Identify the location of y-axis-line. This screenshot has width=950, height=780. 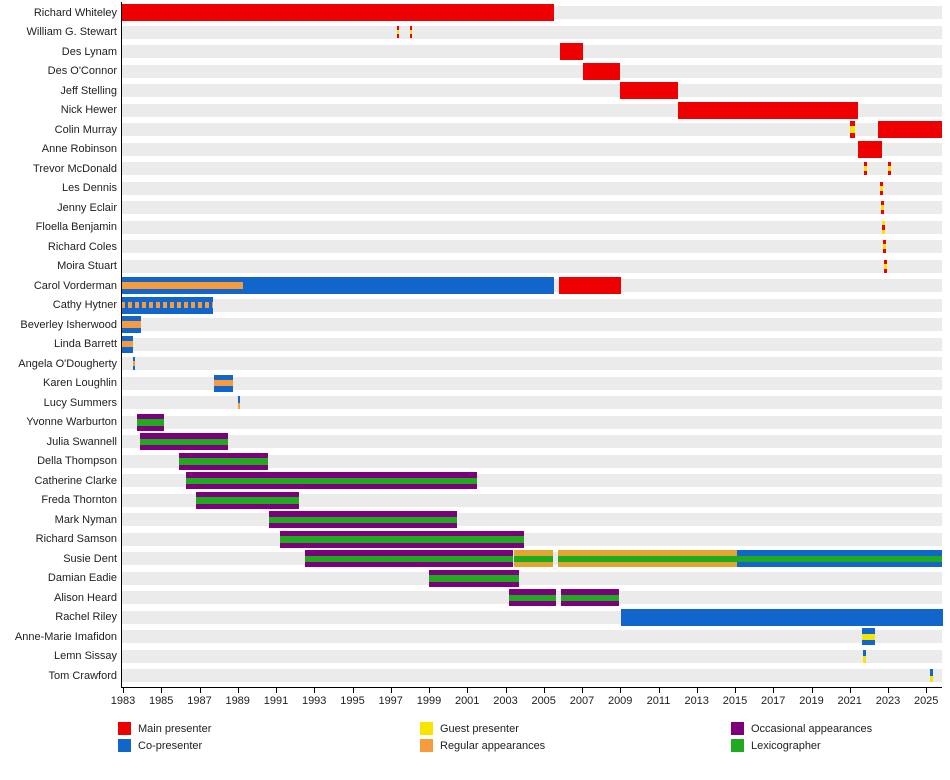
(121, 344).